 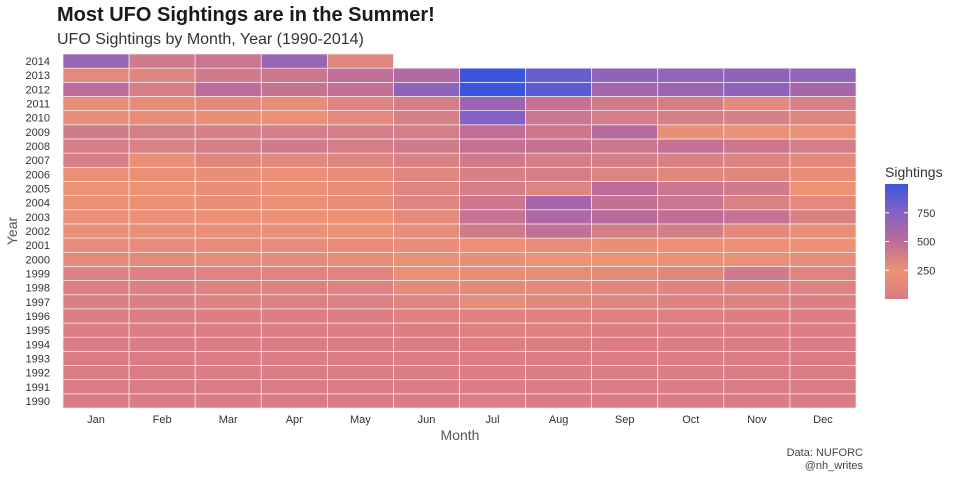 What do you see at coordinates (38, 190) in the screenshot?
I see `y-tick-label: 2005` at bounding box center [38, 190].